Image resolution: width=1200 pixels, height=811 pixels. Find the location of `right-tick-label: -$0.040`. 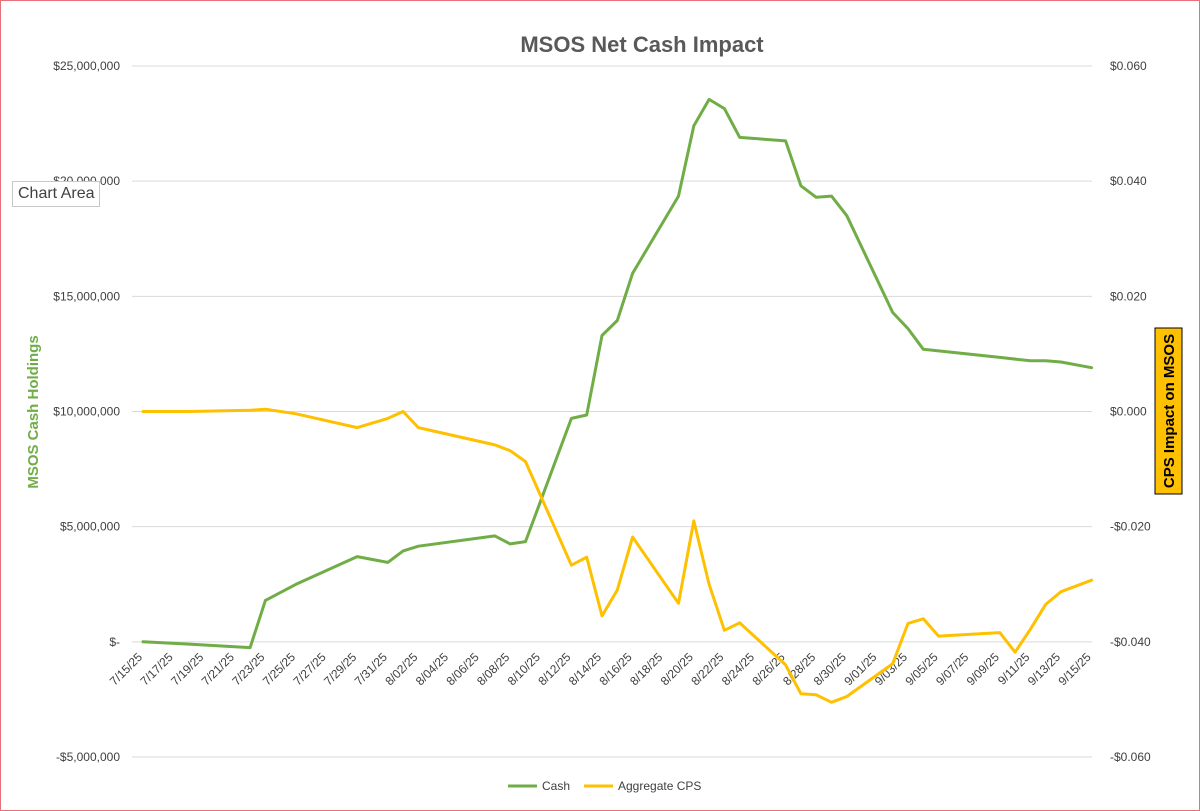

right-tick-label: -$0.040 is located at coordinates (1130, 642).